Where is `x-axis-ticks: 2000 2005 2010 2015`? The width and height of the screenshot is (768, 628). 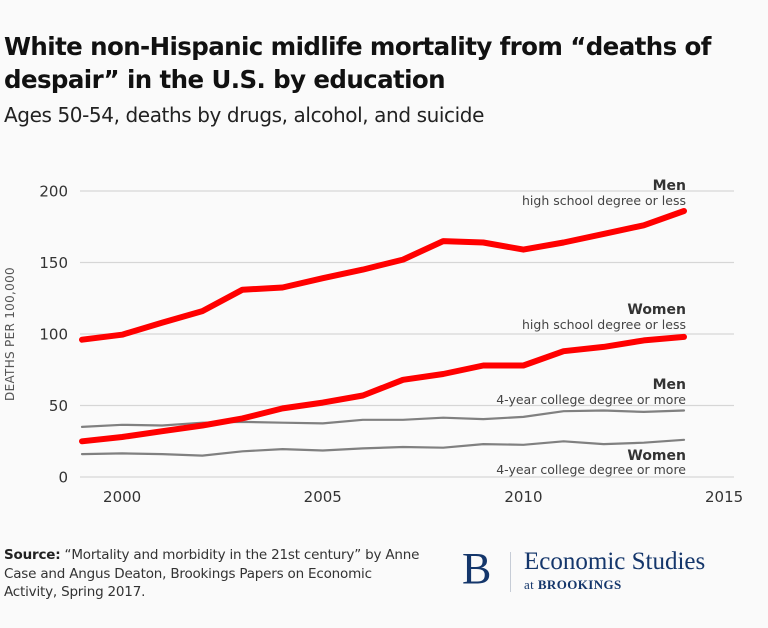
x-axis-ticks: 2000 2005 2010 2015 is located at coordinates (423, 497).